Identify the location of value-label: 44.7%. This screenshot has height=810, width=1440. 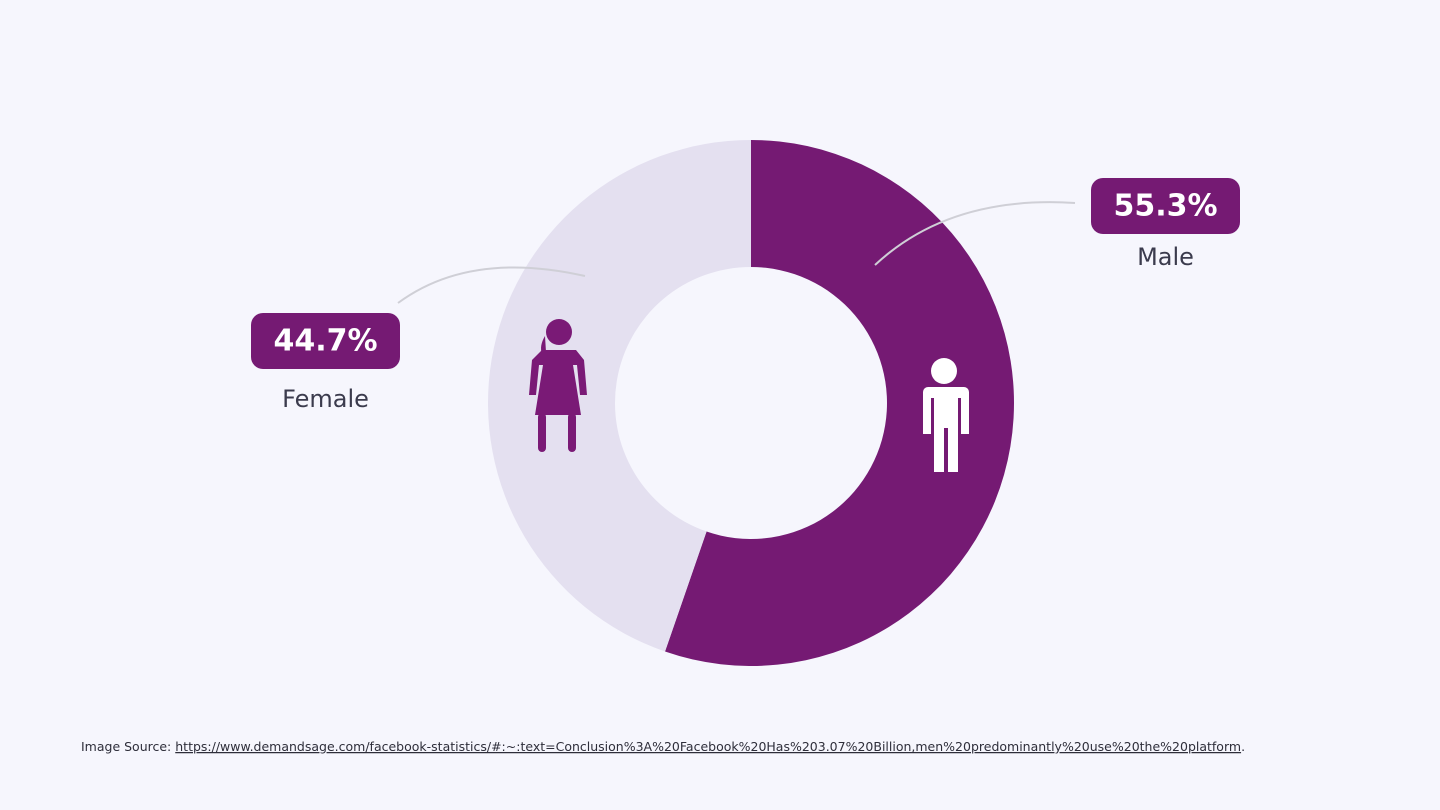
(325, 341).